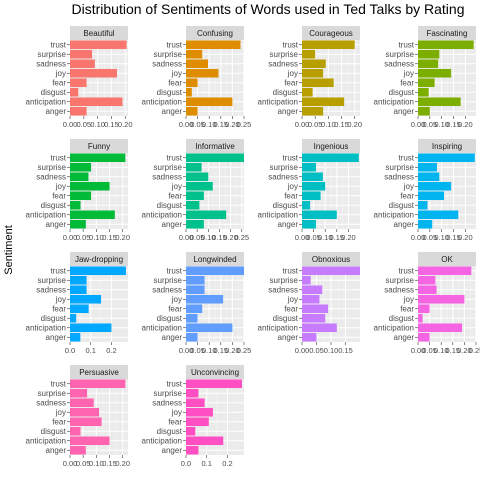 The image size is (480, 480). Describe the element at coordinates (99, 146) in the screenshot. I see `facet-label: Funny` at that location.